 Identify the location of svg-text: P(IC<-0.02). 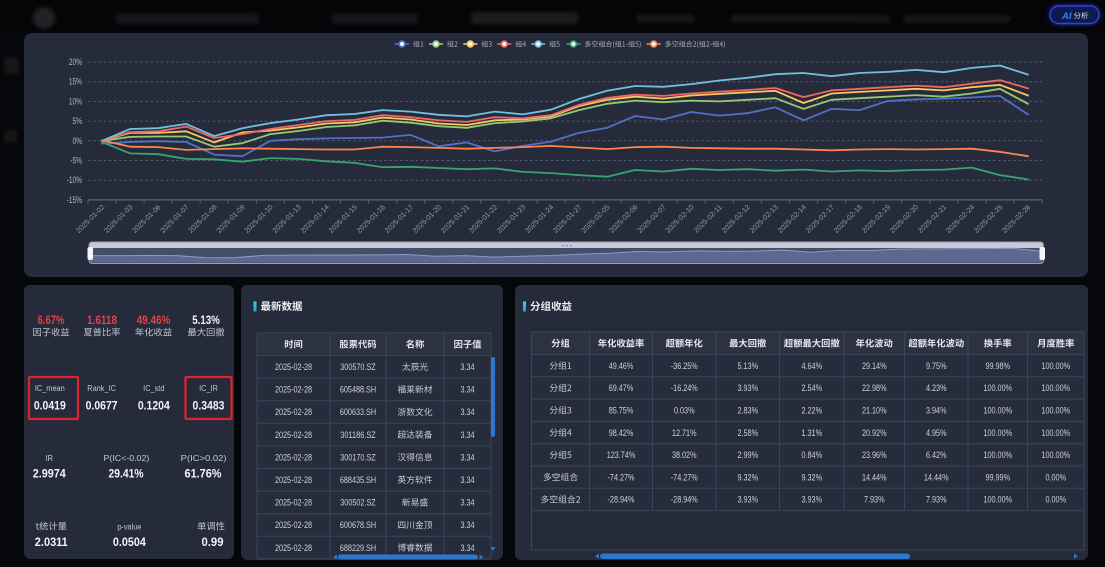
(127, 458).